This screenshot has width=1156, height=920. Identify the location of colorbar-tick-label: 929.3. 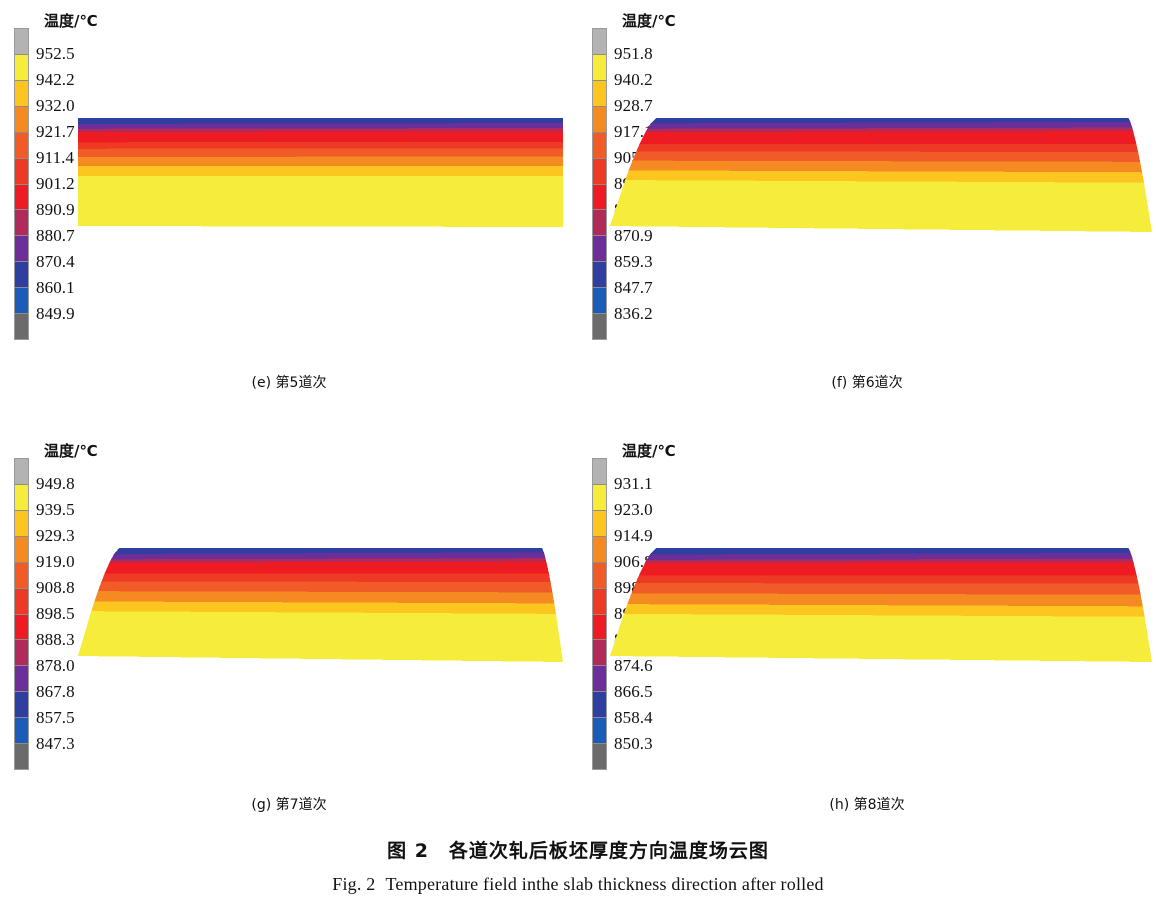
(55, 535).